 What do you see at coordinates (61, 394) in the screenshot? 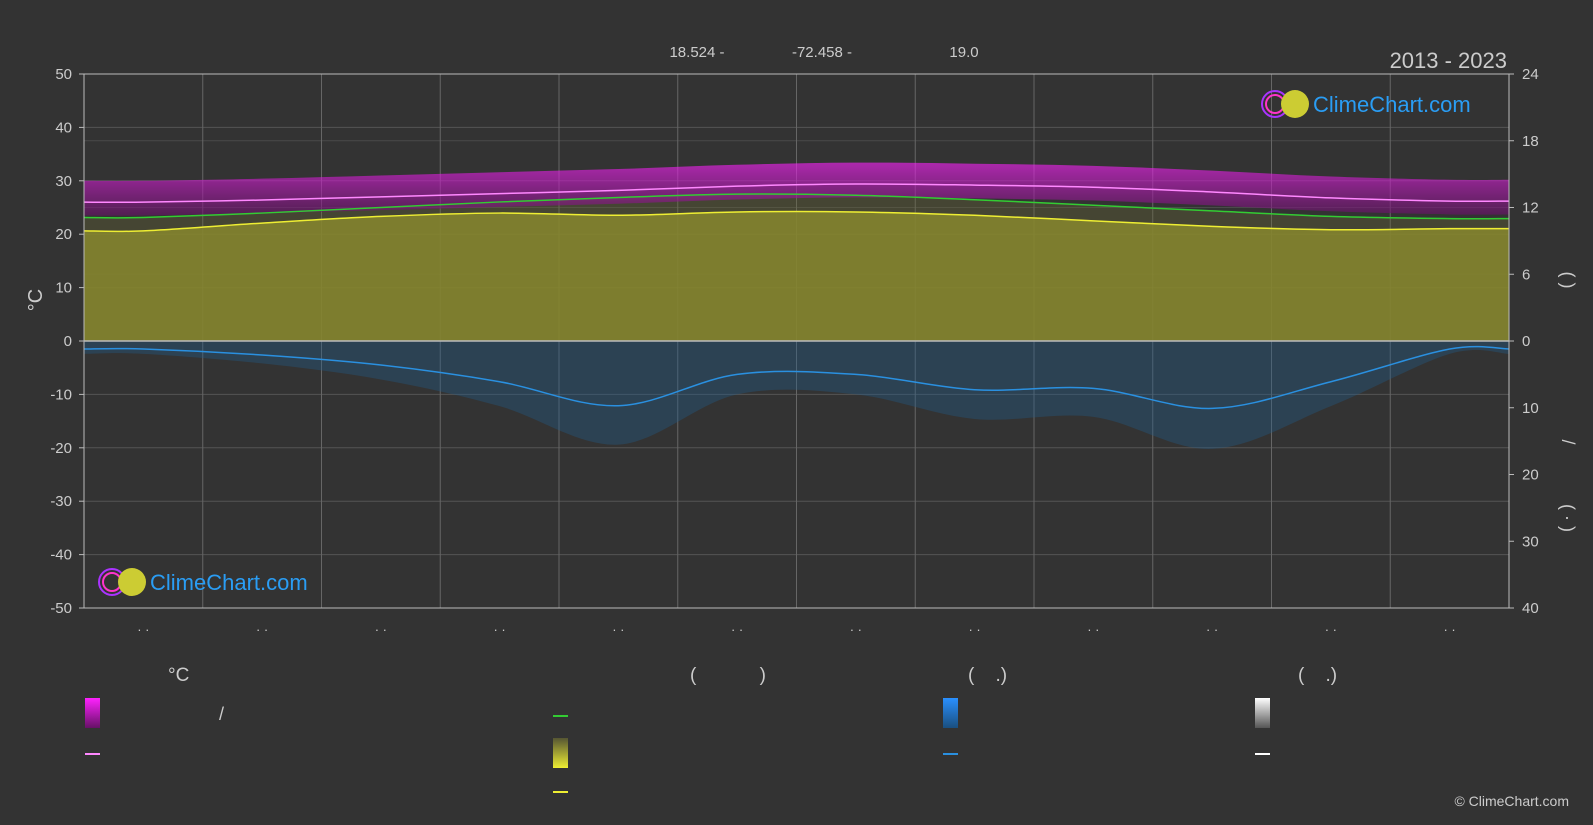
I see `temp-tick-label: -10` at bounding box center [61, 394].